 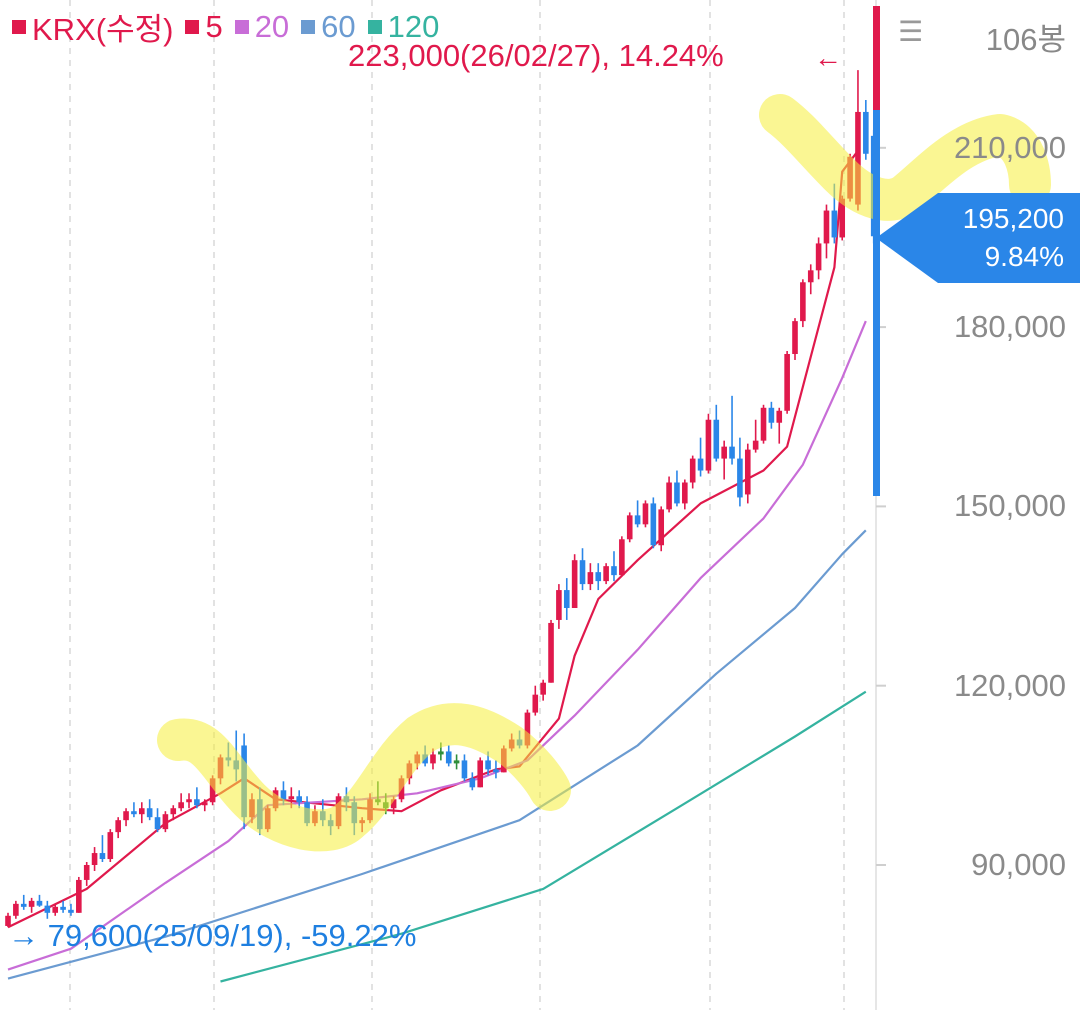 I want to click on bar-count: 106봉, so click(x=1025, y=39).